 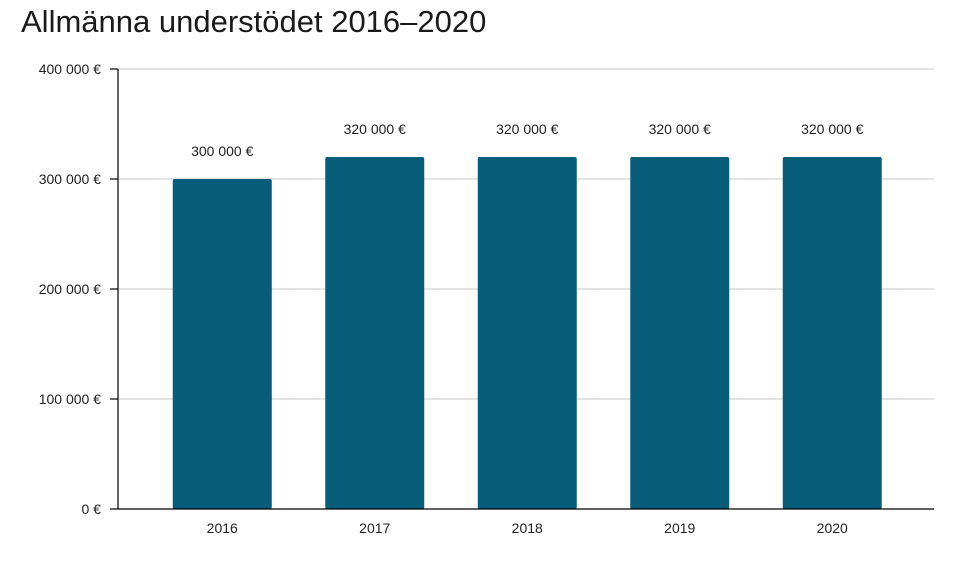 What do you see at coordinates (70, 399) in the screenshot?
I see `y-tick-label: 100 000 €` at bounding box center [70, 399].